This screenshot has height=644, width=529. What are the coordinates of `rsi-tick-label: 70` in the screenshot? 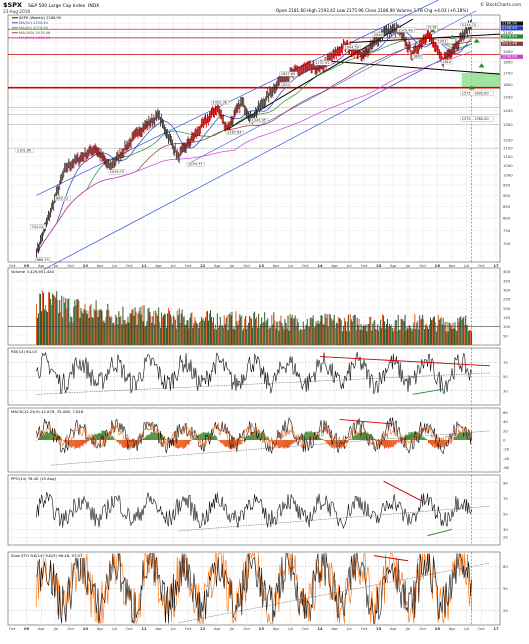 It's located at (505, 362).